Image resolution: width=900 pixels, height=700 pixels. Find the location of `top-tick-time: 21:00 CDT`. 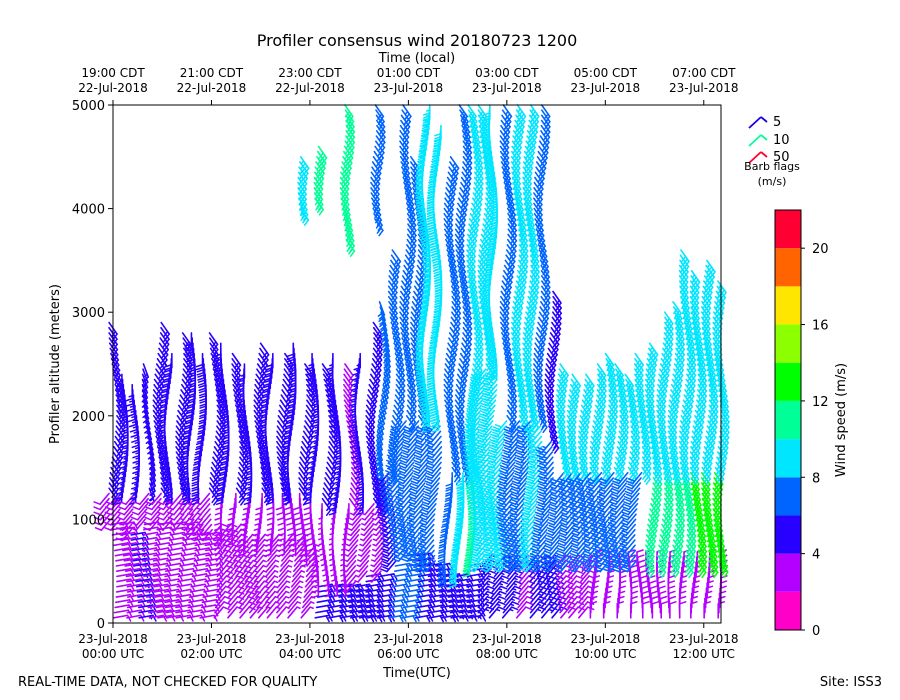

top-tick-time: 21:00 CDT is located at coordinates (212, 73).